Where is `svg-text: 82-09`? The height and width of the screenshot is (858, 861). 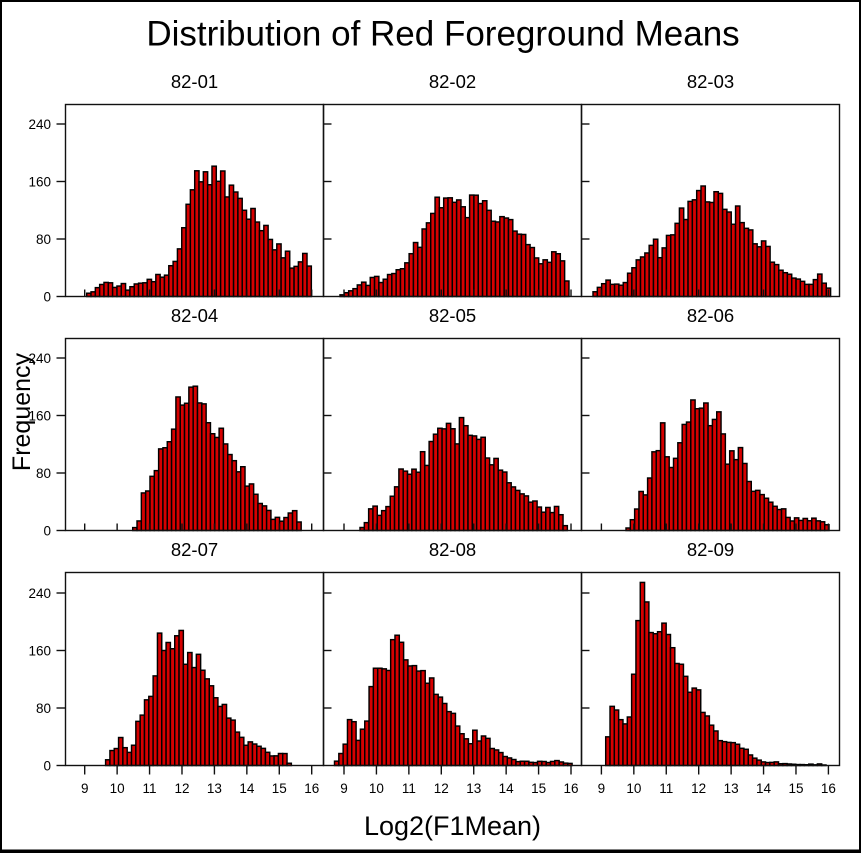 svg-text: 82-09 is located at coordinates (710, 549).